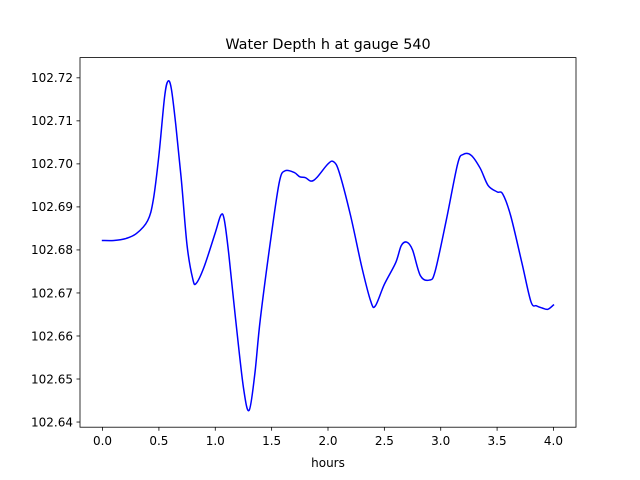 This screenshot has width=640, height=480. Describe the element at coordinates (497, 441) in the screenshot. I see `x-tick-label: 3.5` at that location.